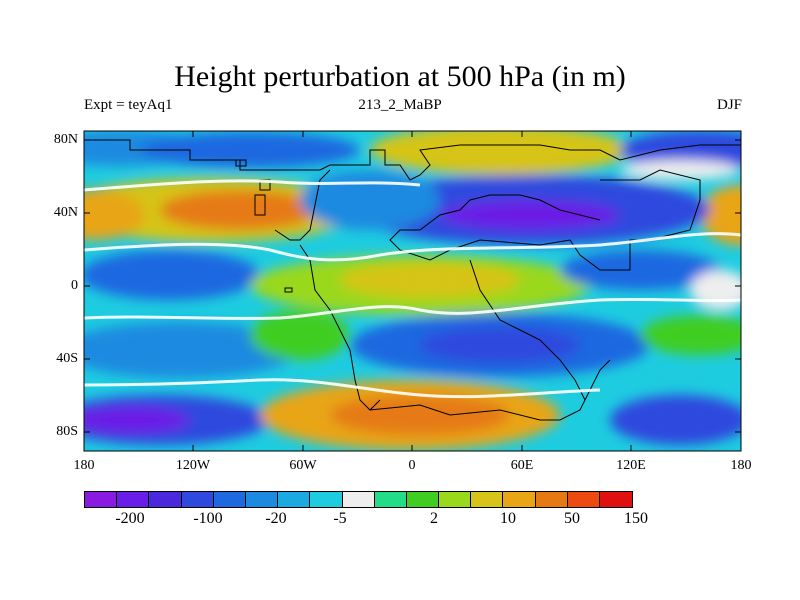  Describe the element at coordinates (303, 465) in the screenshot. I see `lon-label-60w: 60W` at that location.